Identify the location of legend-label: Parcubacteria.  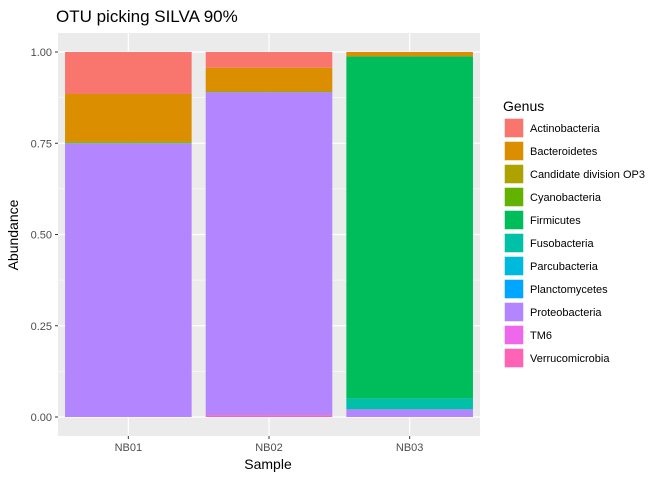
(564, 267).